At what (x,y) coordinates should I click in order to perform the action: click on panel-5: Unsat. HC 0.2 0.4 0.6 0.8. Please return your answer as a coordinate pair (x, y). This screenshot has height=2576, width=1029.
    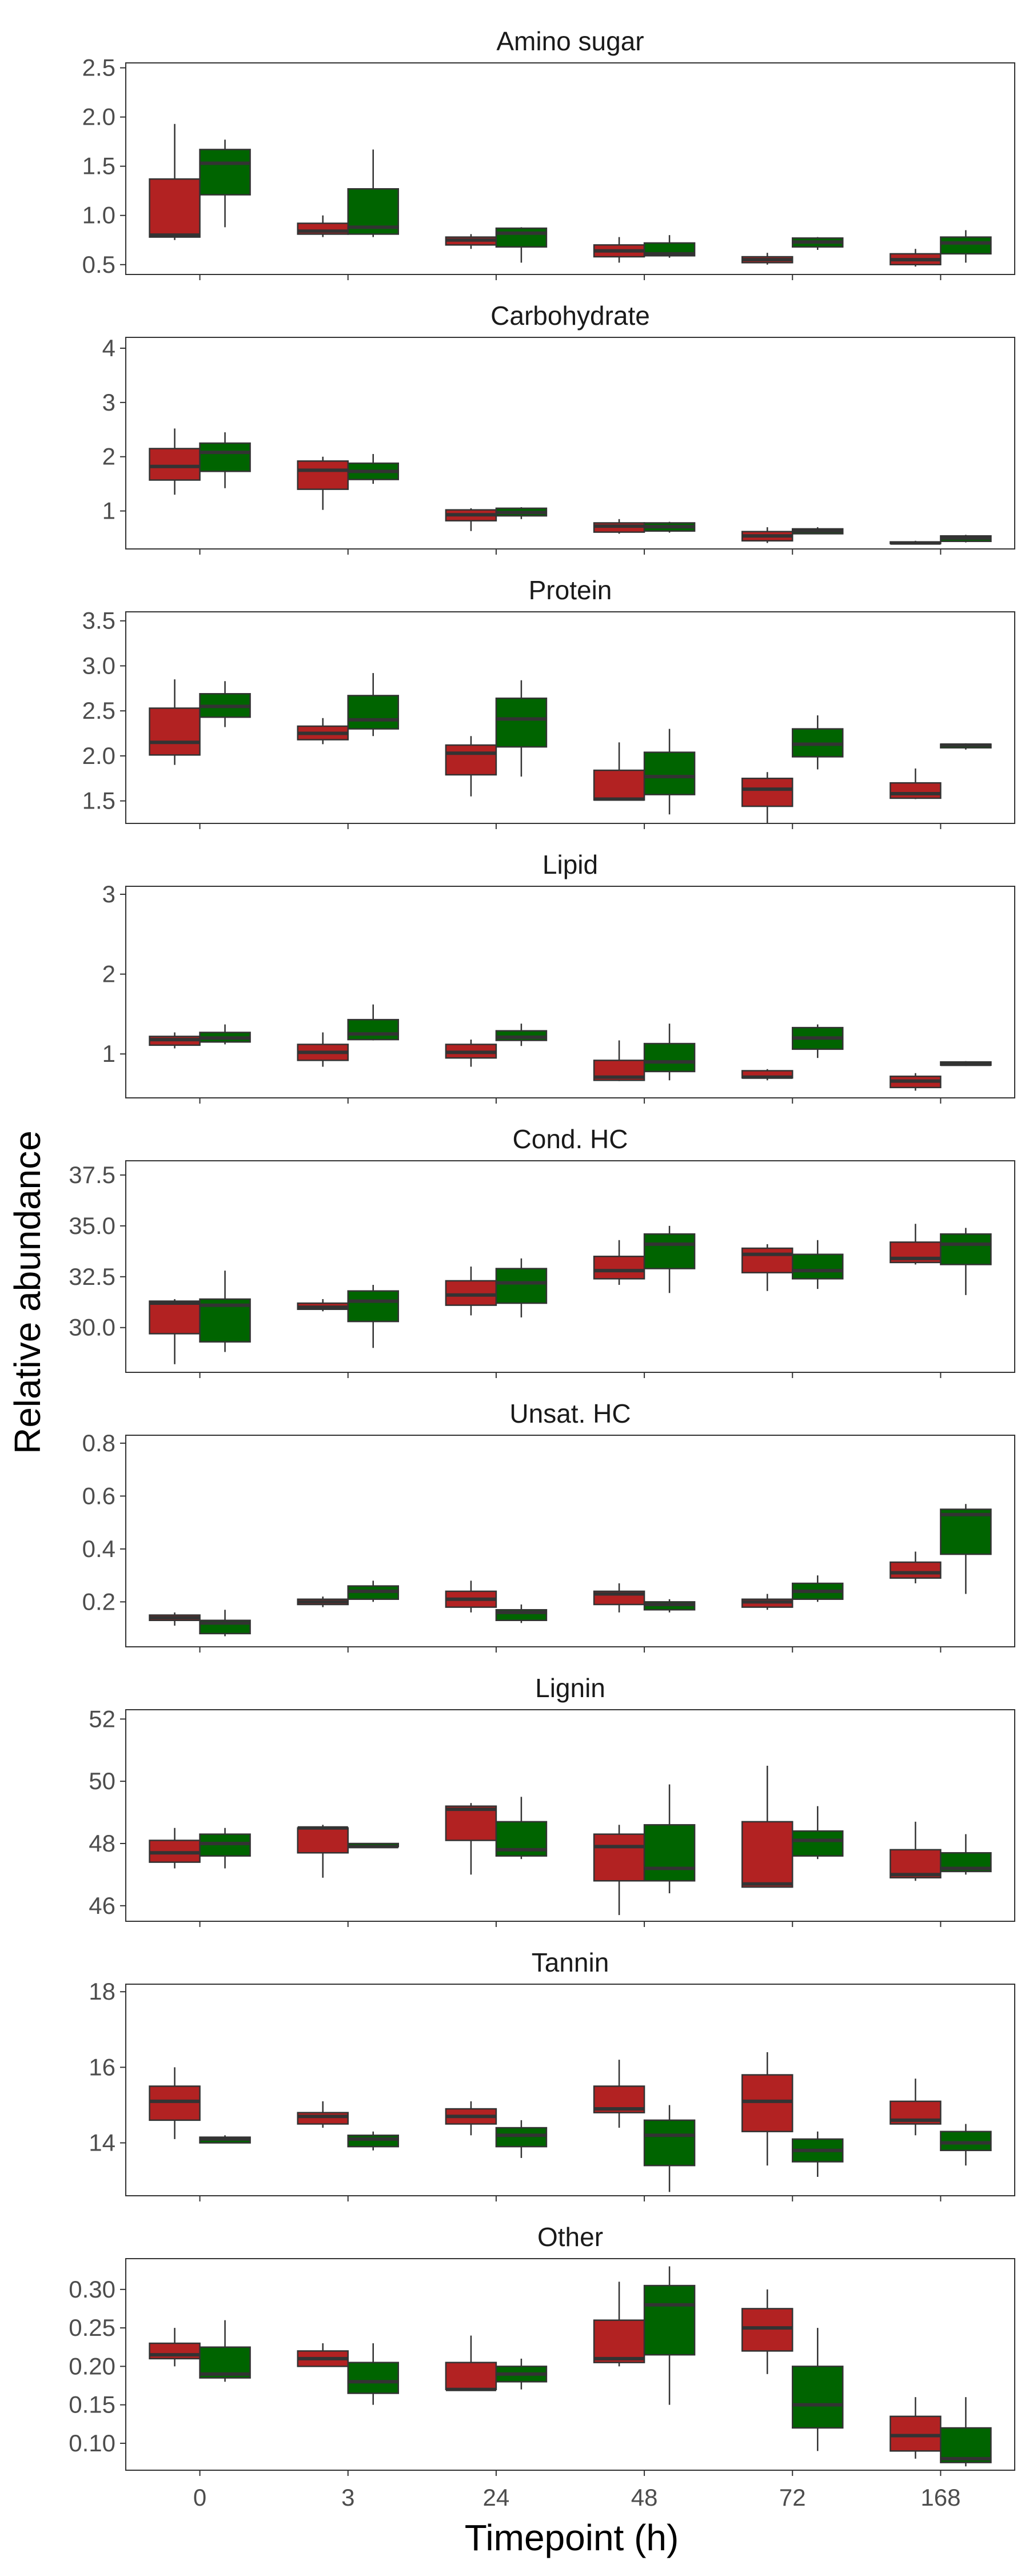
    Looking at the image, I should click on (548, 1526).